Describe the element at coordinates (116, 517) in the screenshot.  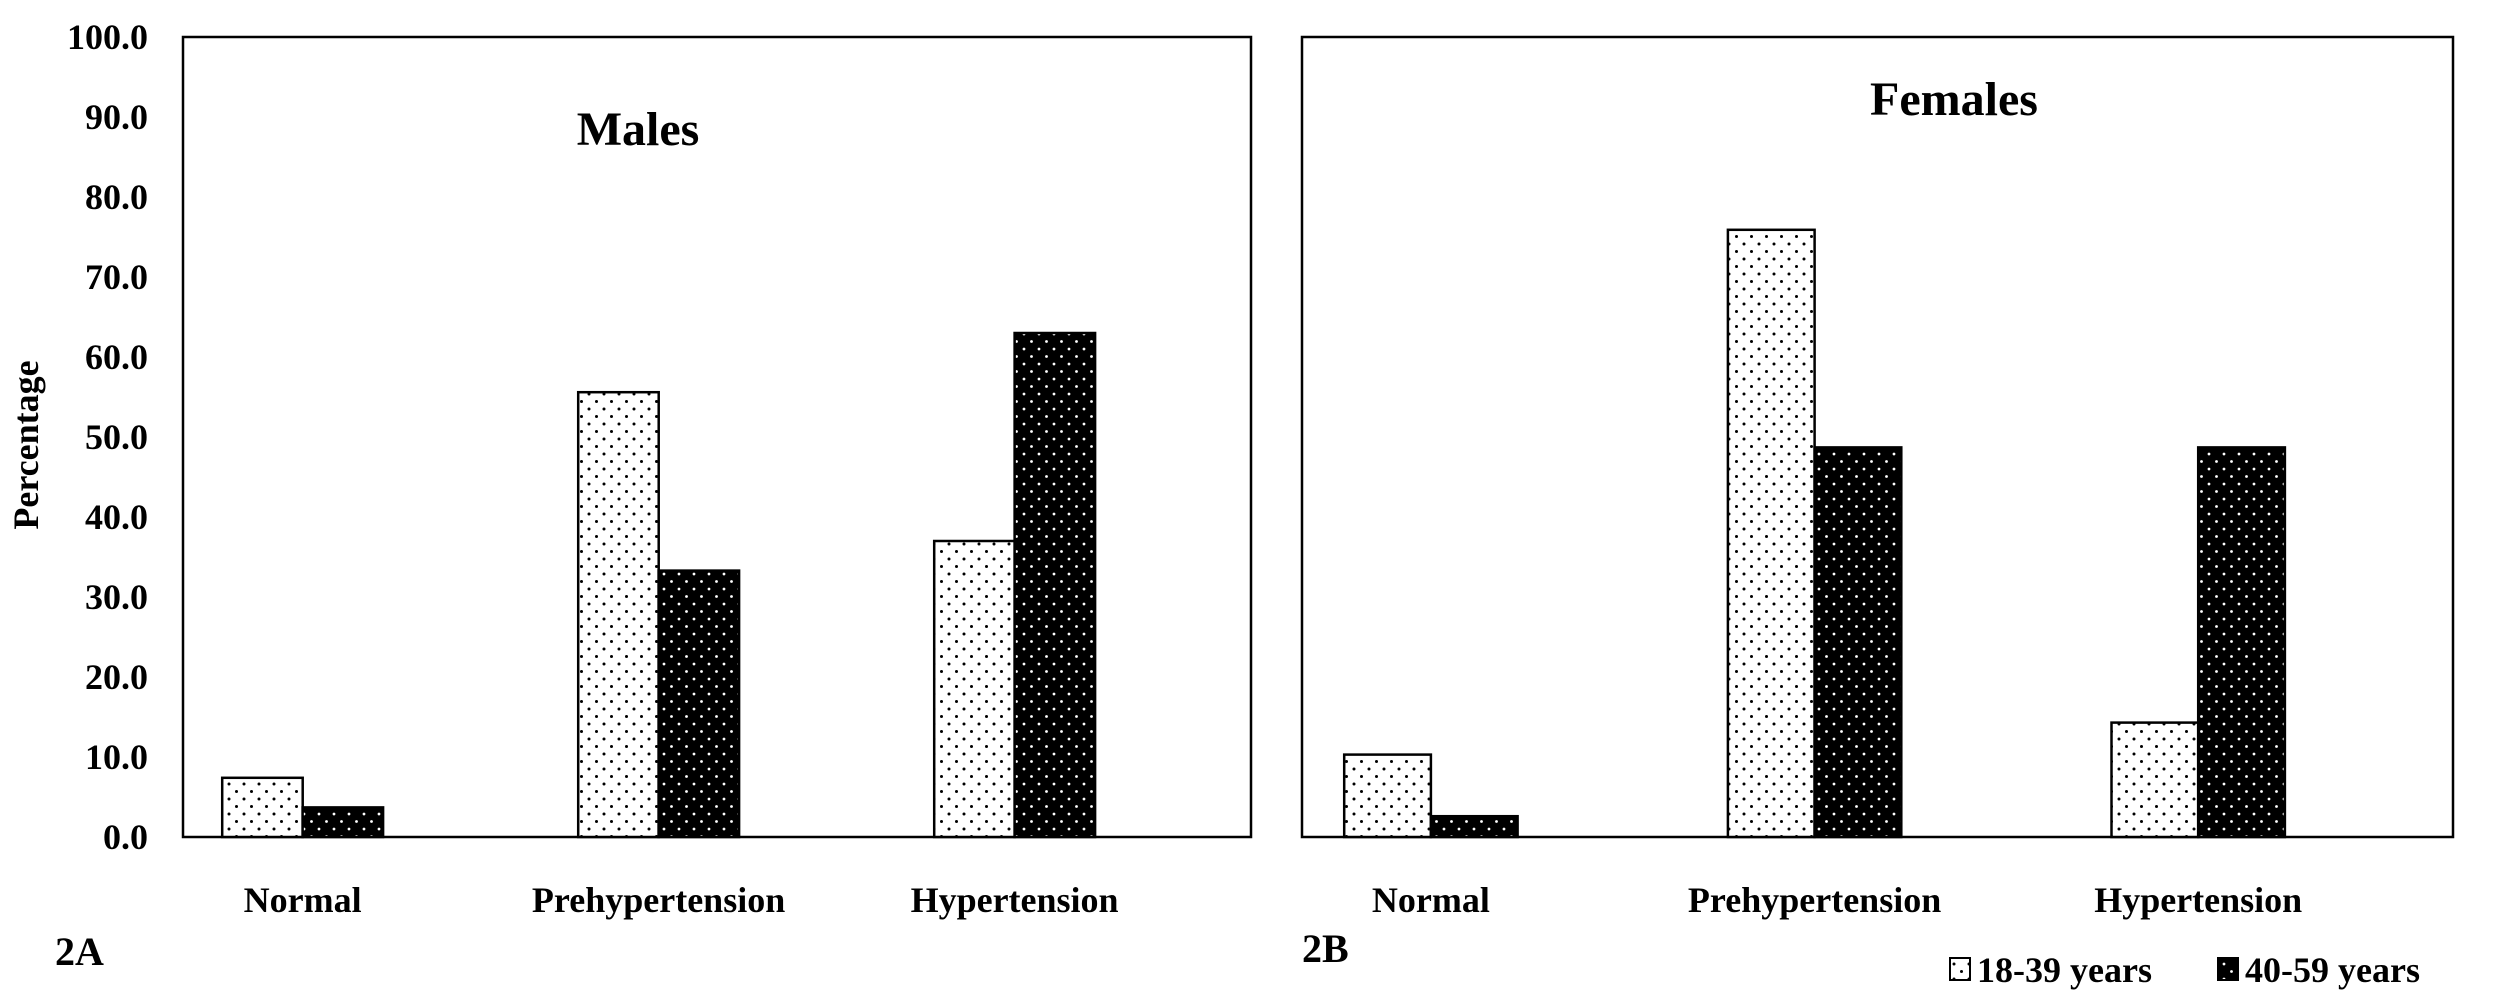
I see `y-tick-label: 40.0` at that location.